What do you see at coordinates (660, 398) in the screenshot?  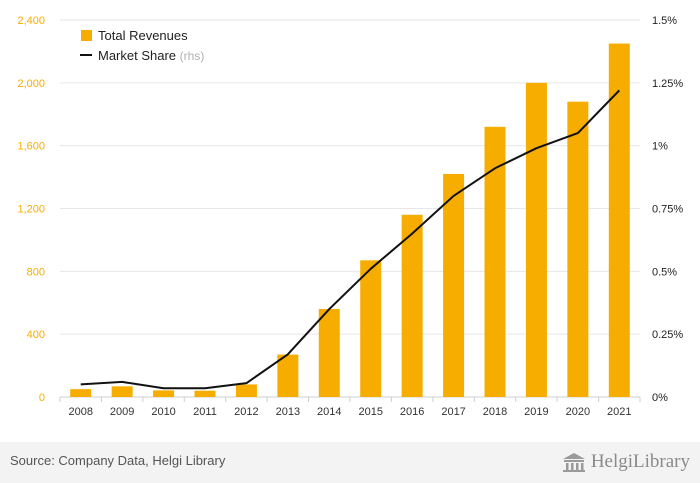 I see `right-tick-label: 0%` at bounding box center [660, 398].